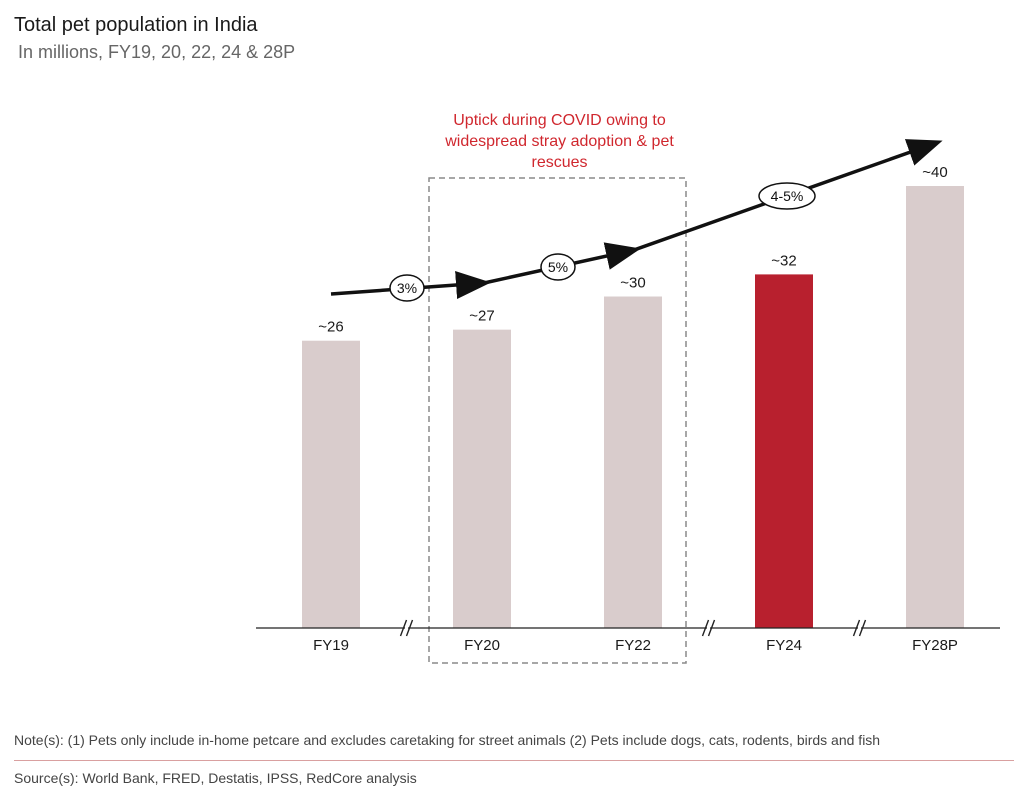 The height and width of the screenshot is (799, 1024). Describe the element at coordinates (559, 120) in the screenshot. I see `annotation-text-line: Uptick during COVID owing to` at that location.